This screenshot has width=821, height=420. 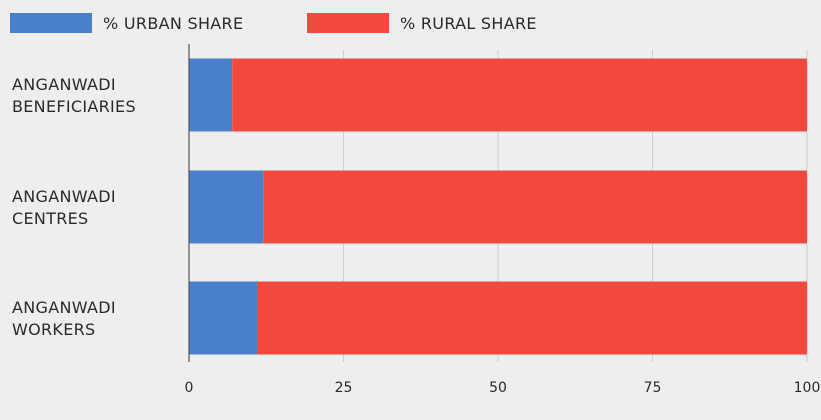 I want to click on x-tick-label: 50, so click(x=498, y=388).